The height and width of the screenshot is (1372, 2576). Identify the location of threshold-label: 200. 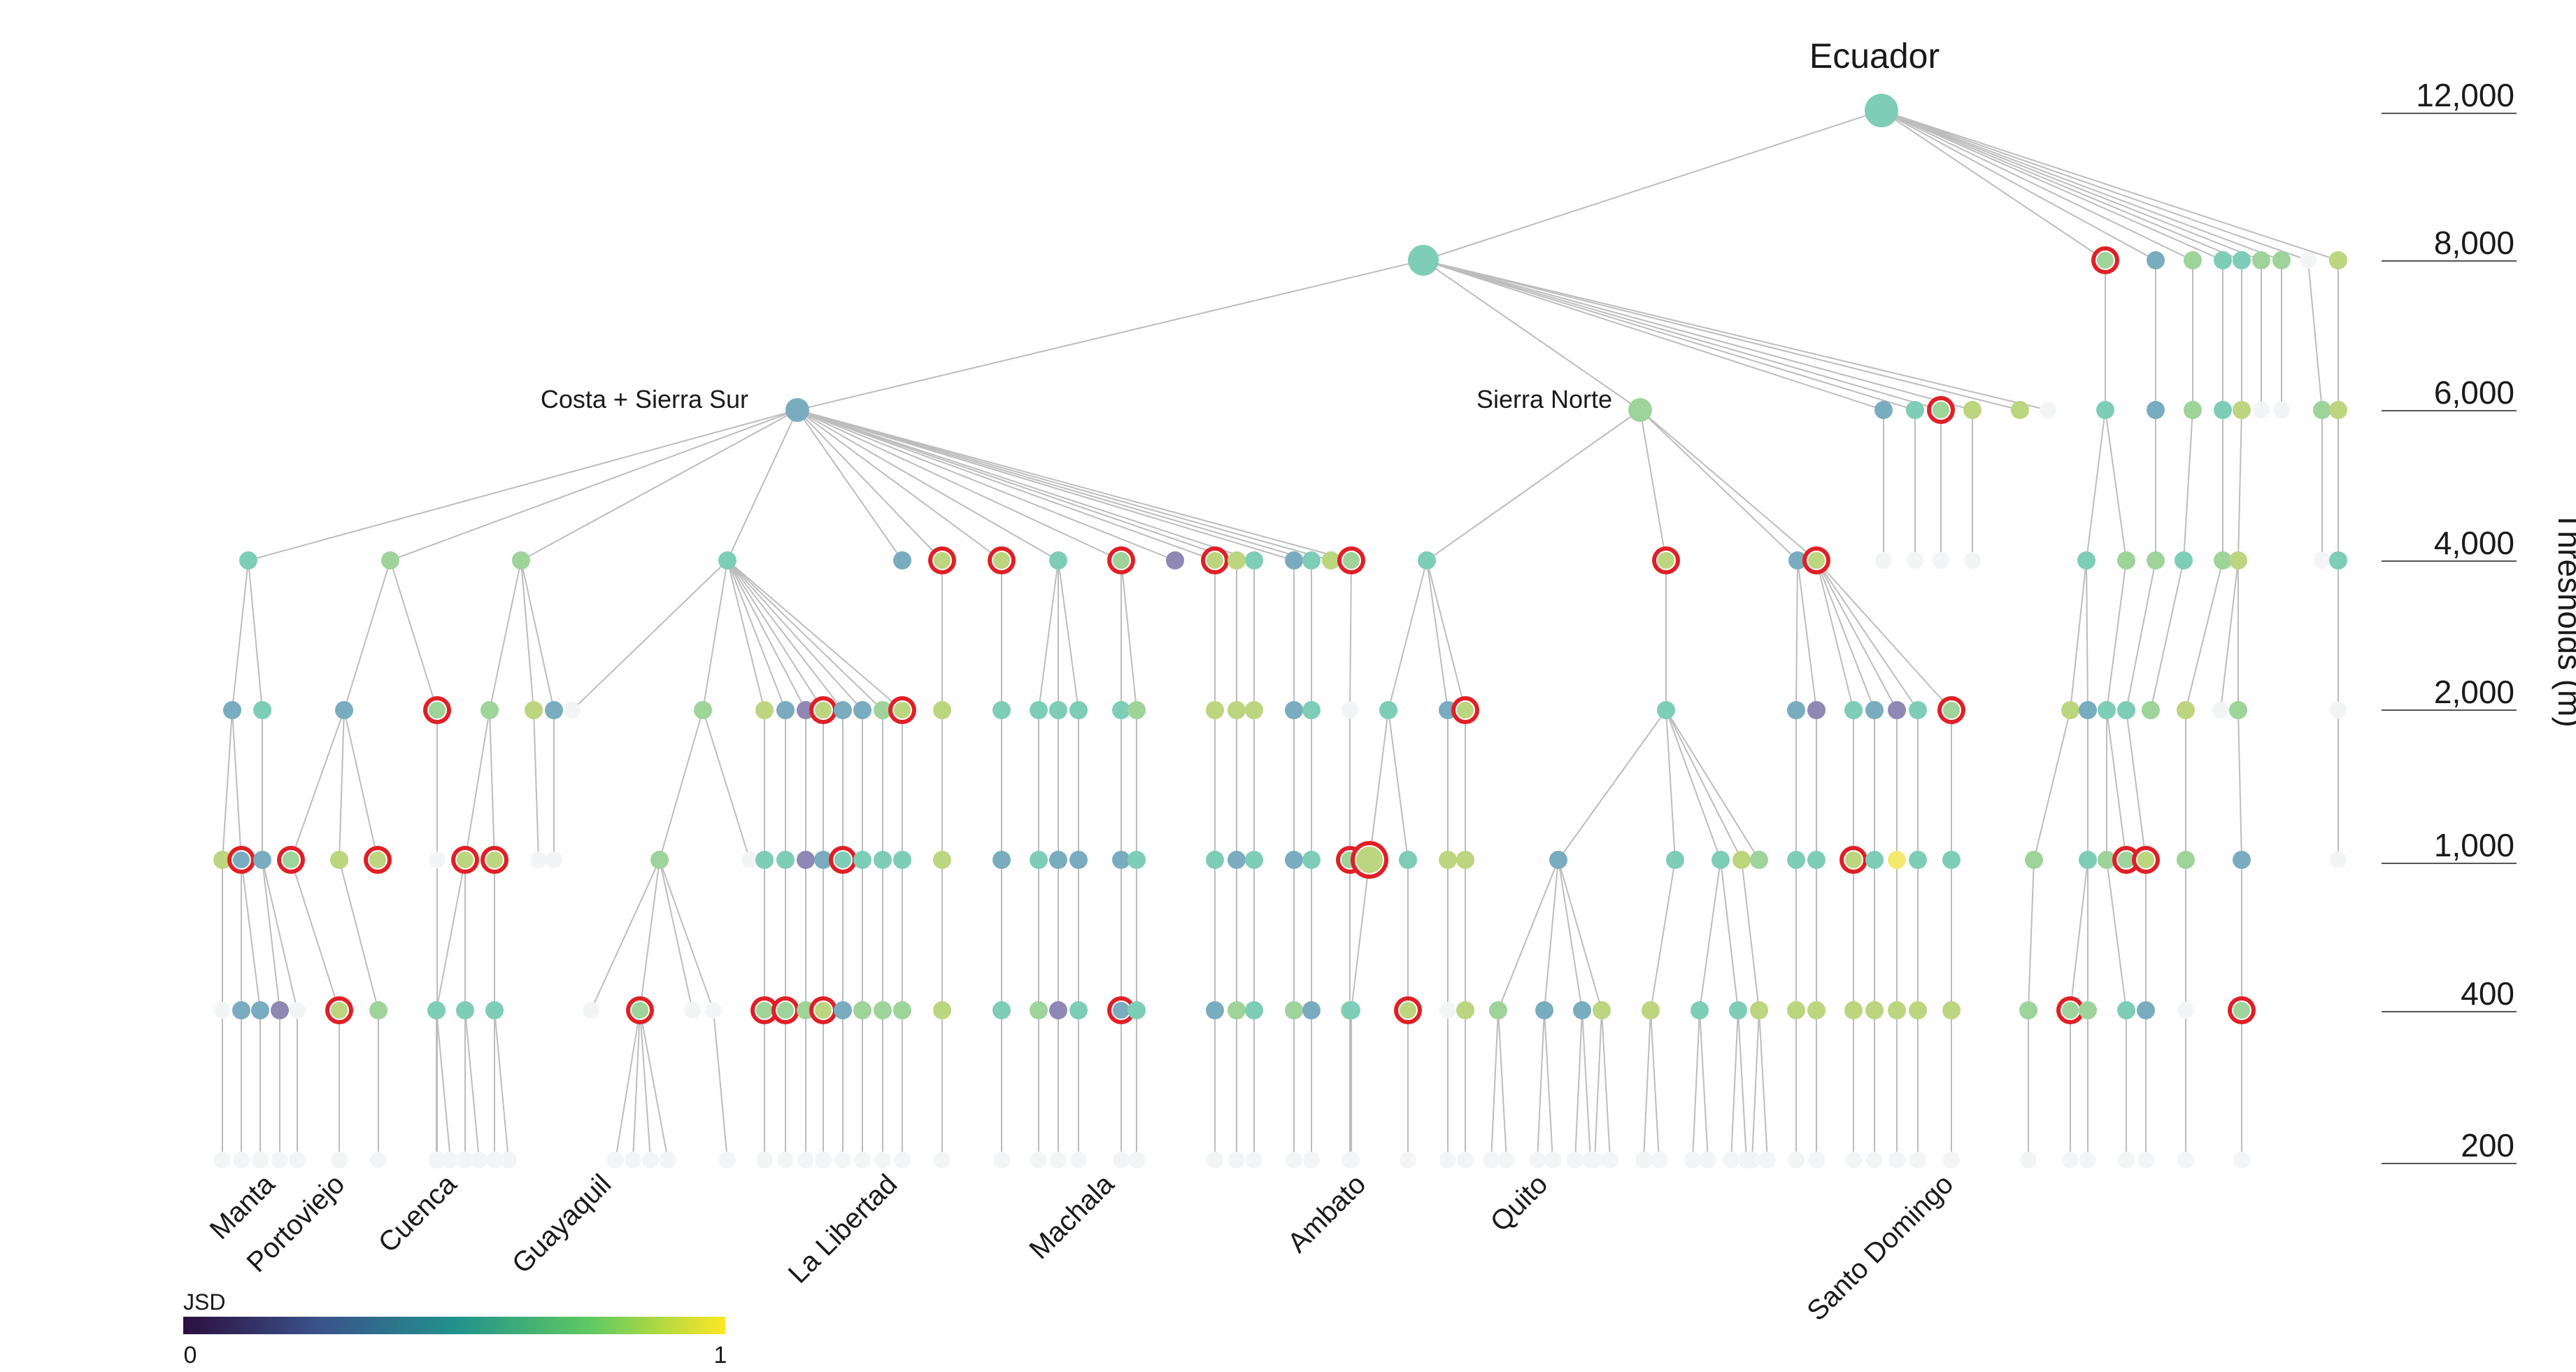
(2487, 1145).